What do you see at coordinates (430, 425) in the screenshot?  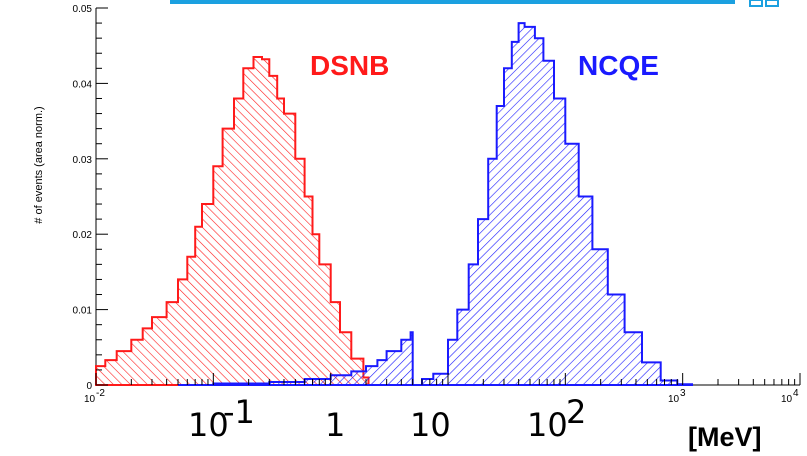 I see `x-big-tick-2: 10` at bounding box center [430, 425].